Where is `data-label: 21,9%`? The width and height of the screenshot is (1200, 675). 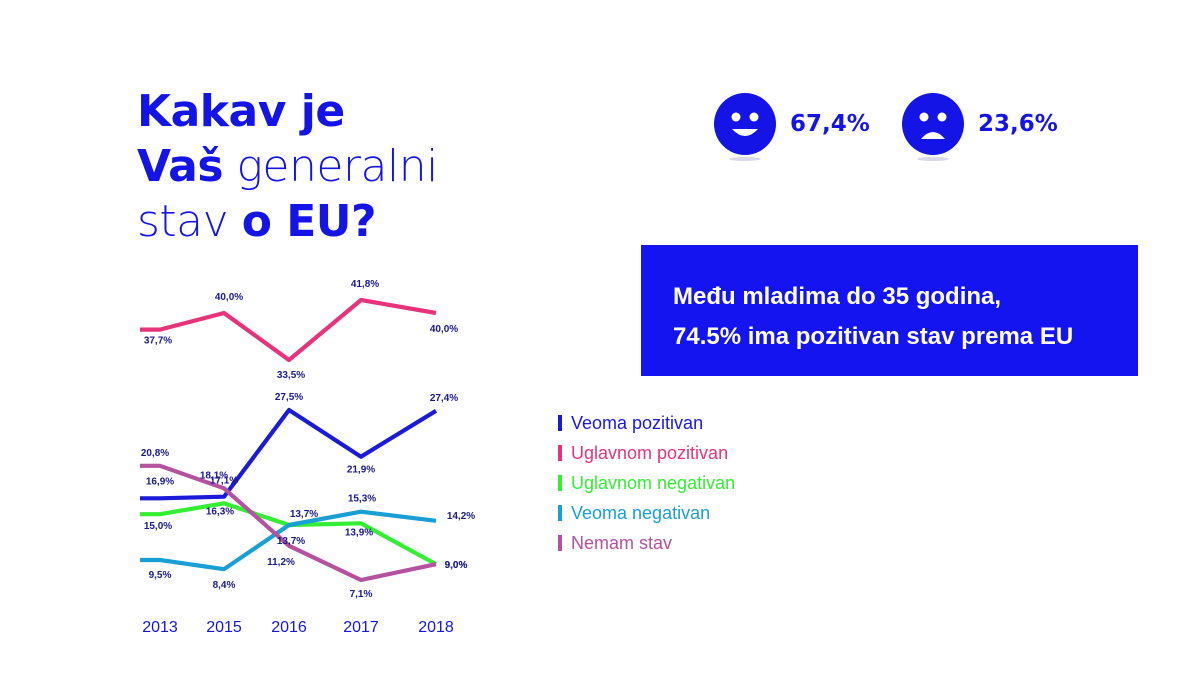
data-label: 21,9% is located at coordinates (361, 470).